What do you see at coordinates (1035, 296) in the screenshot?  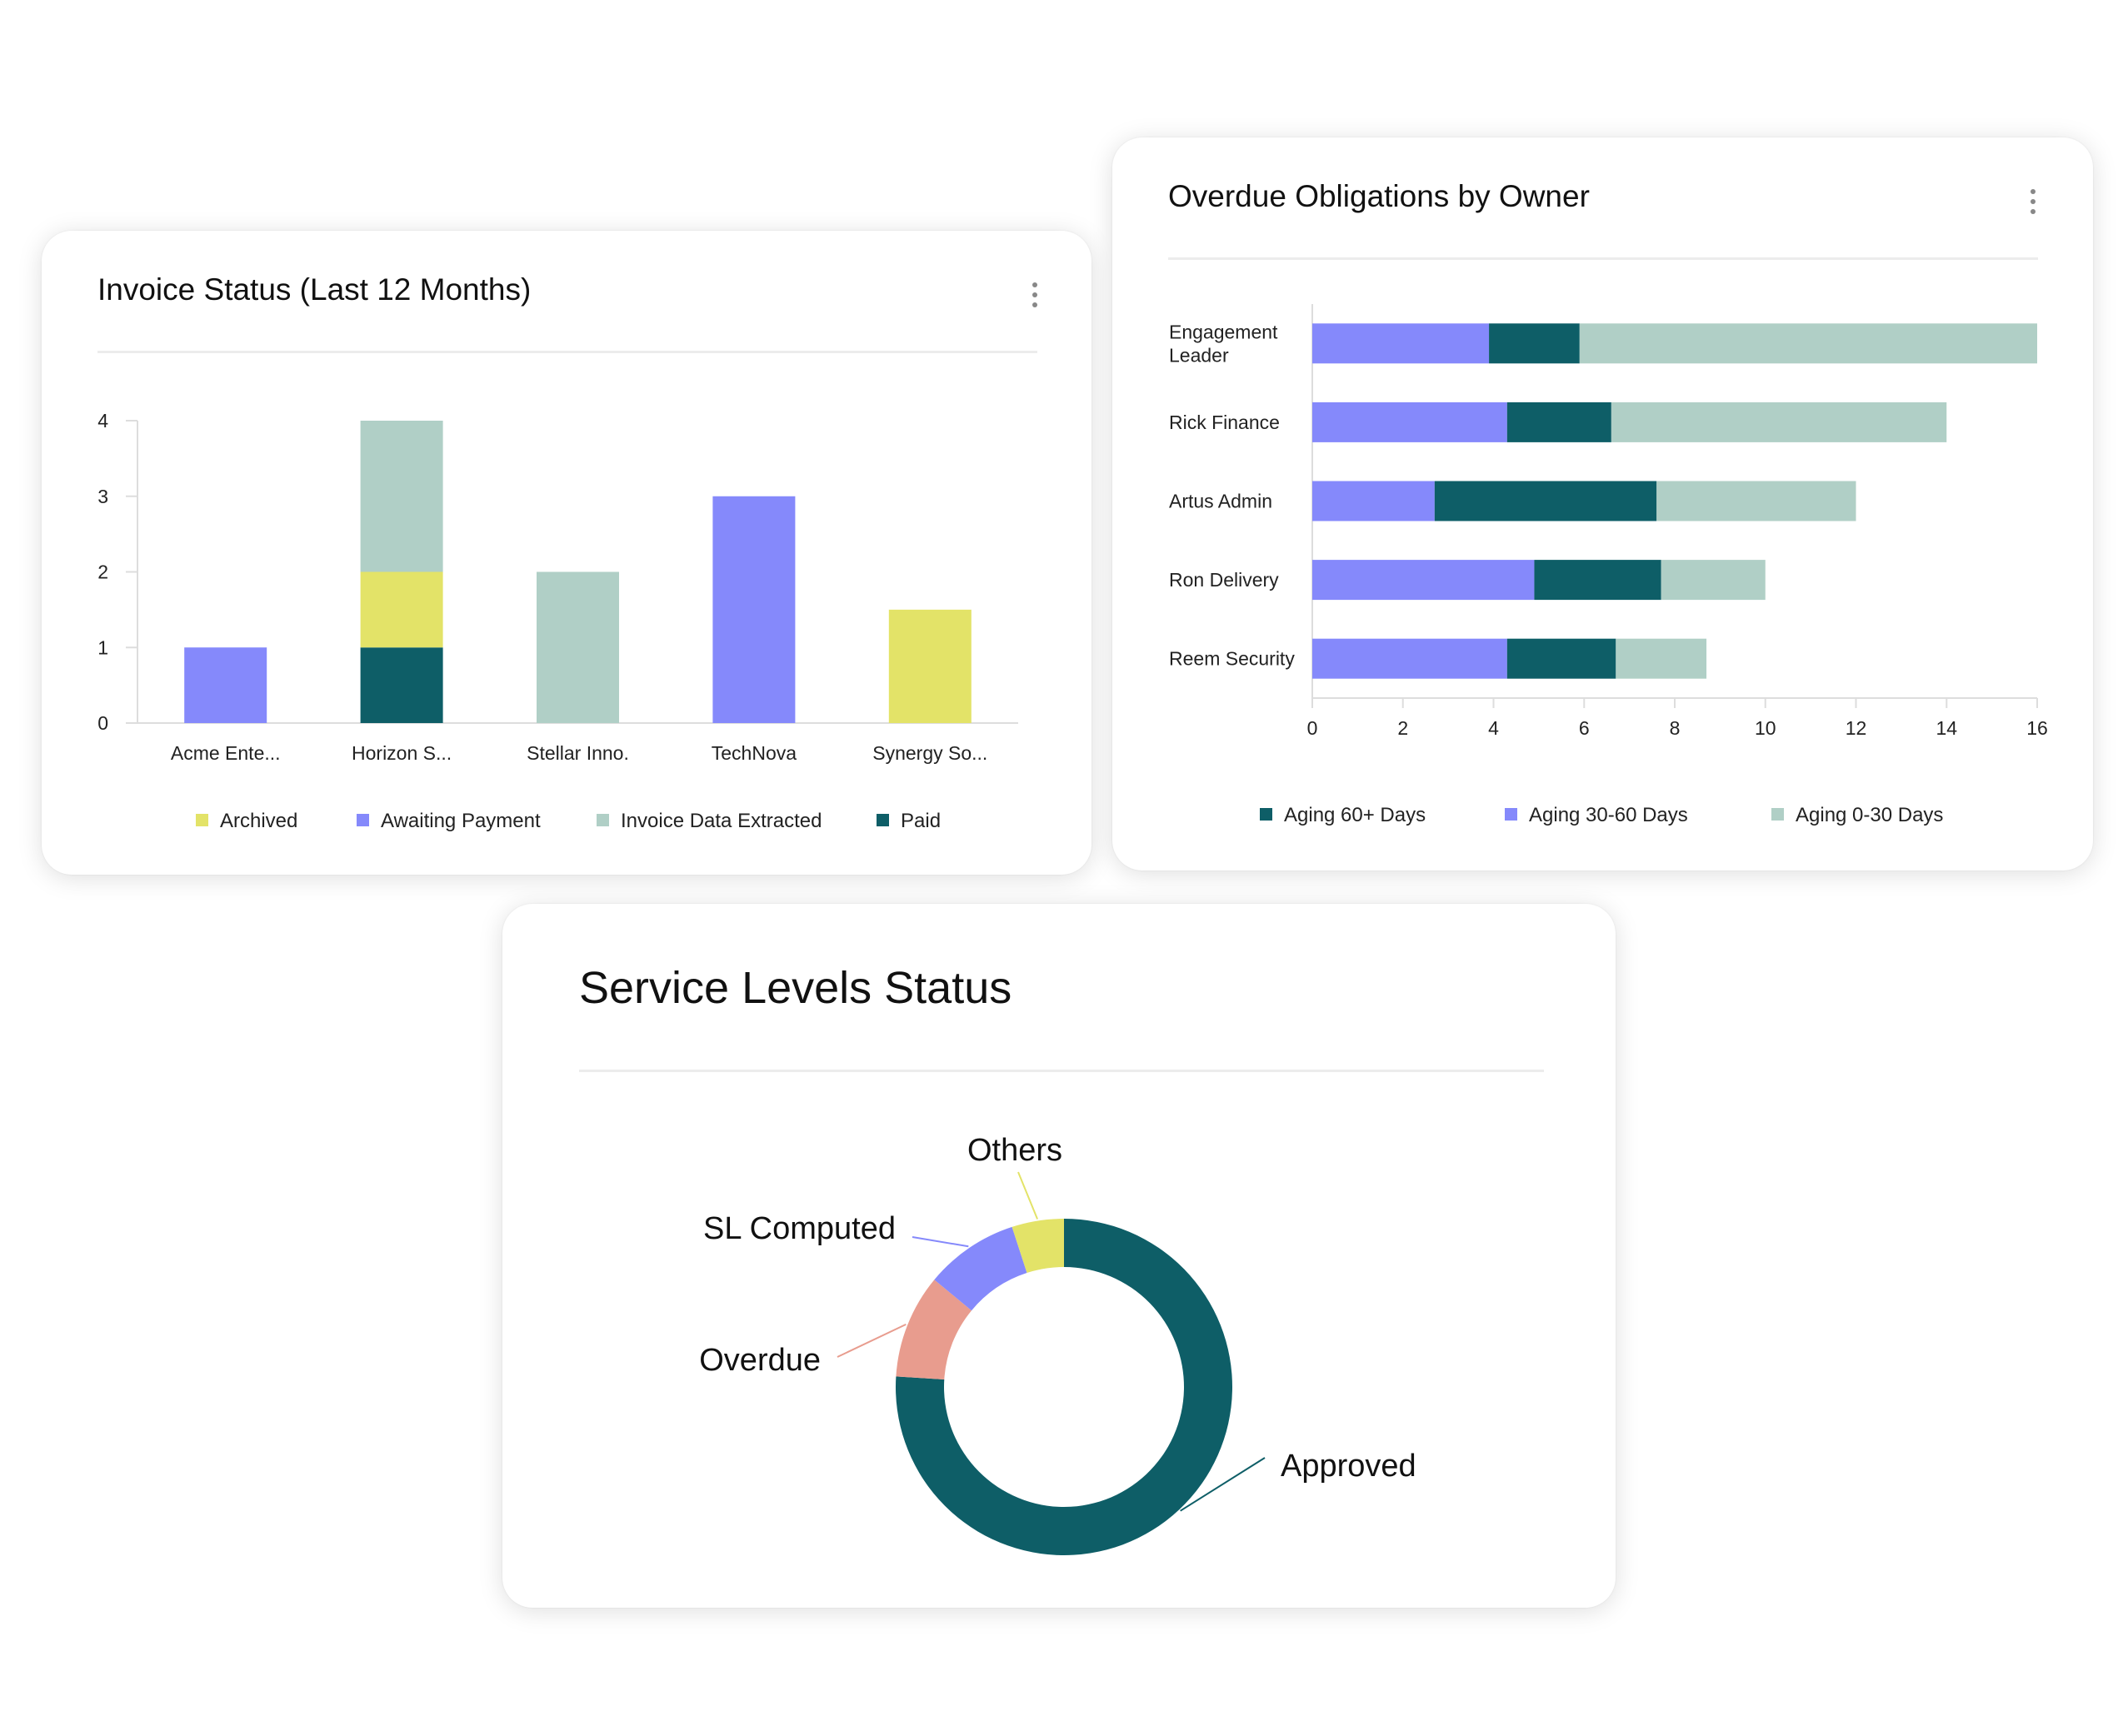 I see `invoice-menu-icon` at bounding box center [1035, 296].